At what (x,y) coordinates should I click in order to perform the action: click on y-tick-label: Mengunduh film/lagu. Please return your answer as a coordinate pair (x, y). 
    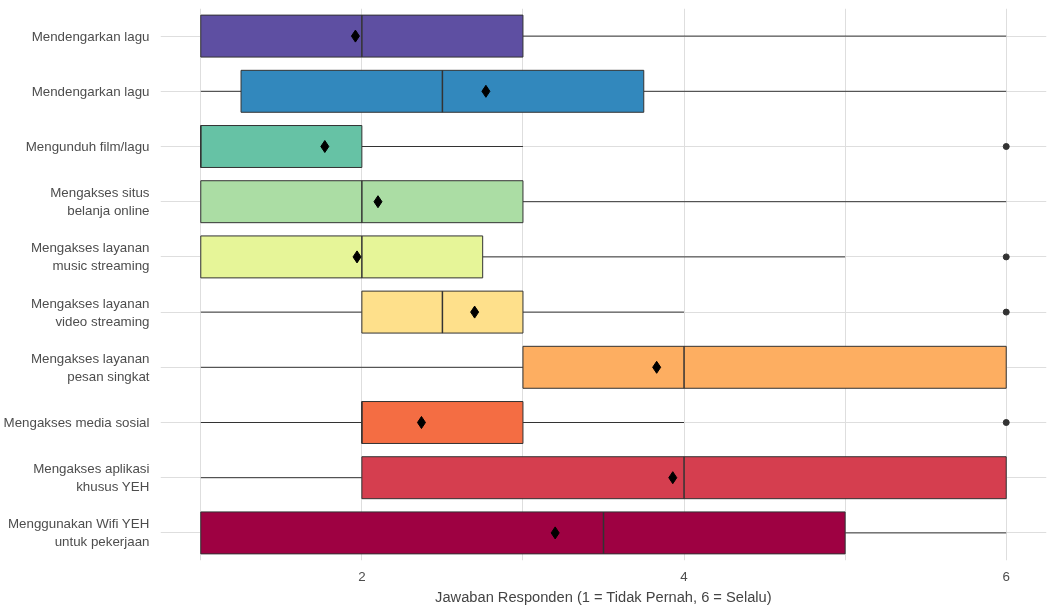
    Looking at the image, I should click on (87, 146).